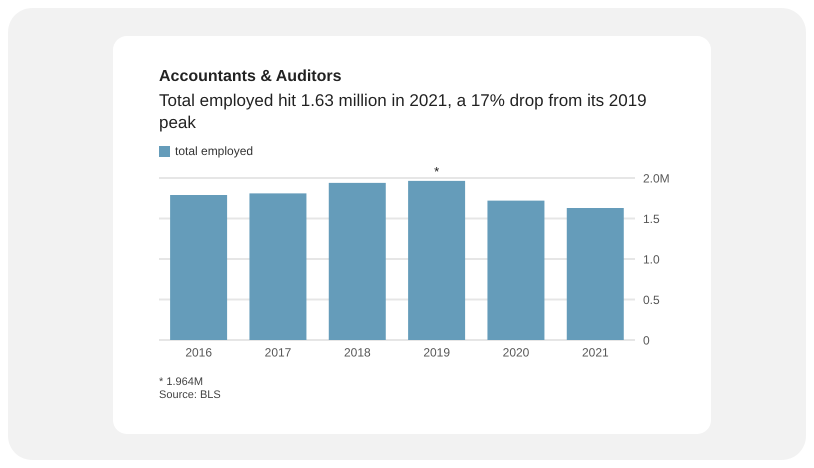  What do you see at coordinates (198, 353) in the screenshot?
I see `x-tick-label: 2016` at bounding box center [198, 353].